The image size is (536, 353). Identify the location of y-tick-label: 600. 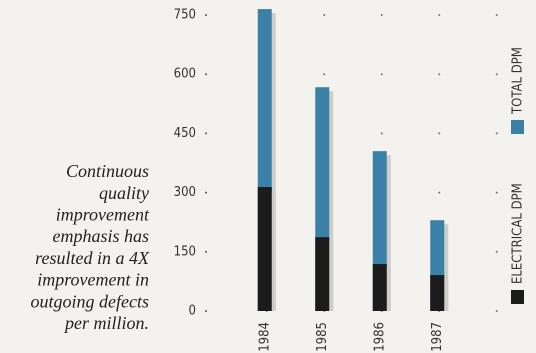
(185, 74).